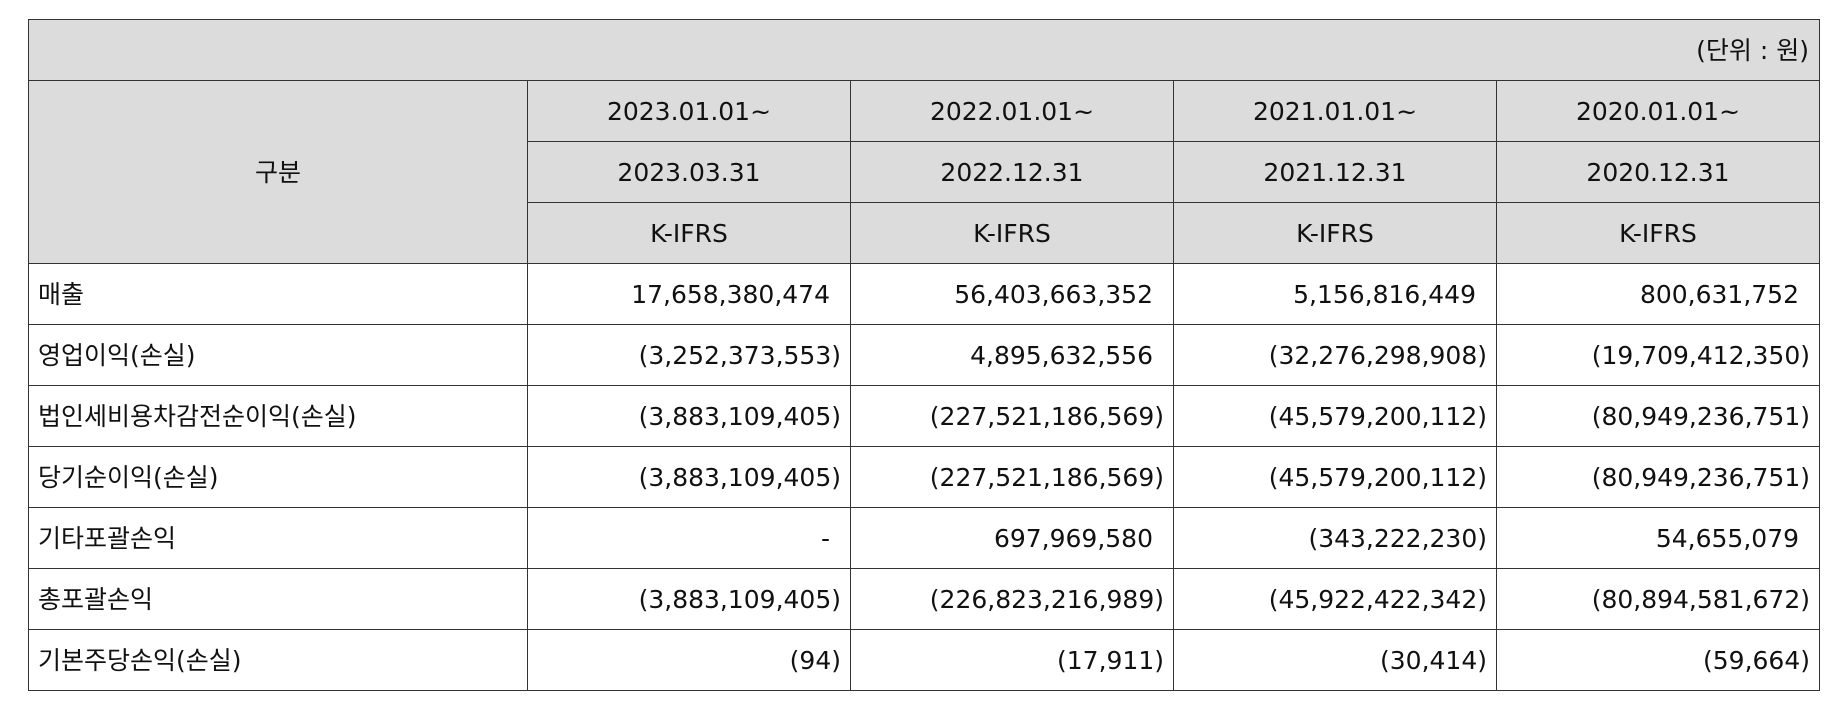 The width and height of the screenshot is (1848, 728). I want to click on value-cell: 5,156,816,449, so click(1335, 294).